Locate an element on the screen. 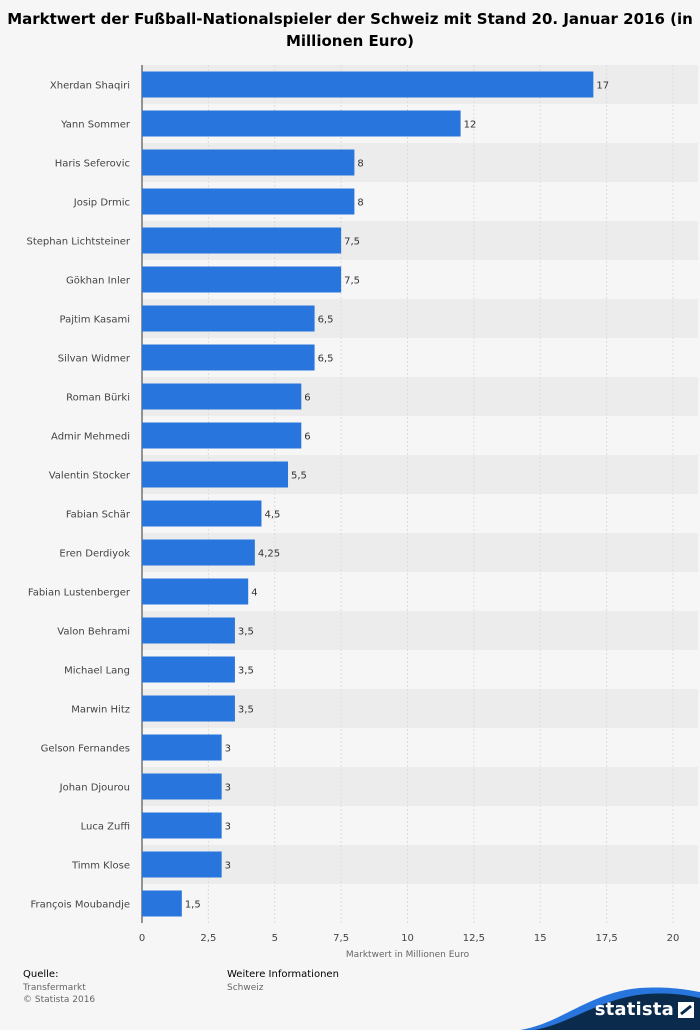  more-info-region: Schweiz is located at coordinates (245, 988).